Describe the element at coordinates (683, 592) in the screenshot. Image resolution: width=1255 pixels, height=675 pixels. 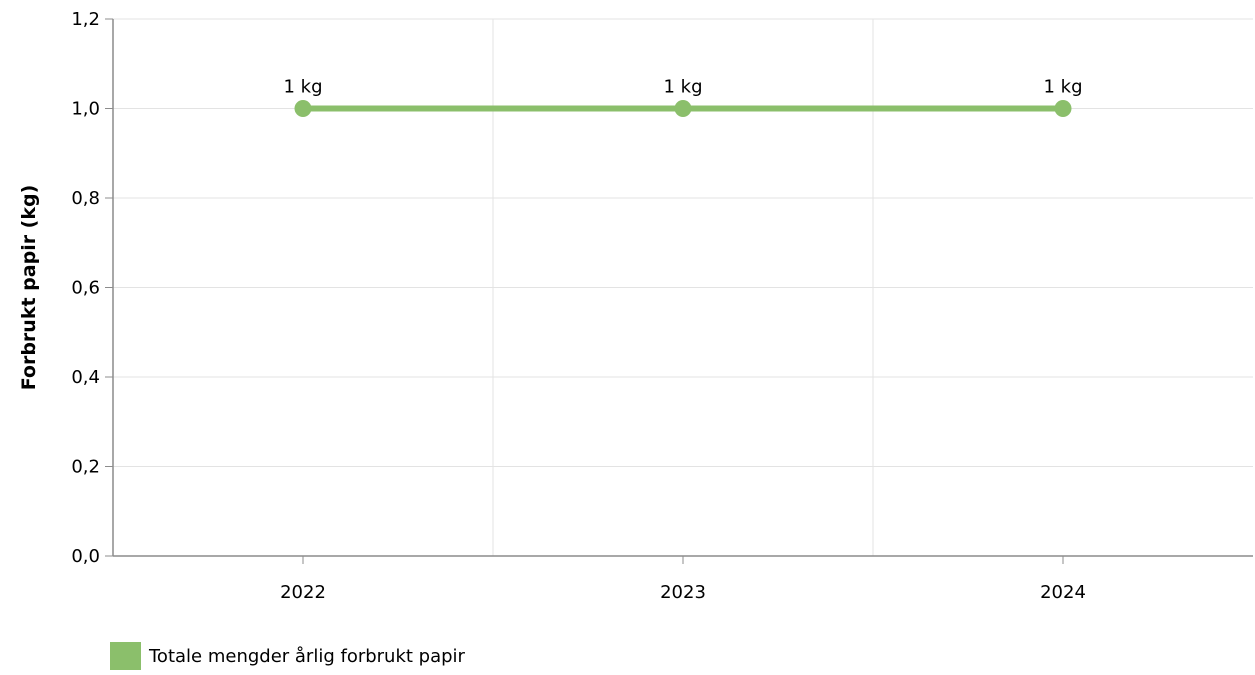
I see `x-tick-label: 2023` at that location.